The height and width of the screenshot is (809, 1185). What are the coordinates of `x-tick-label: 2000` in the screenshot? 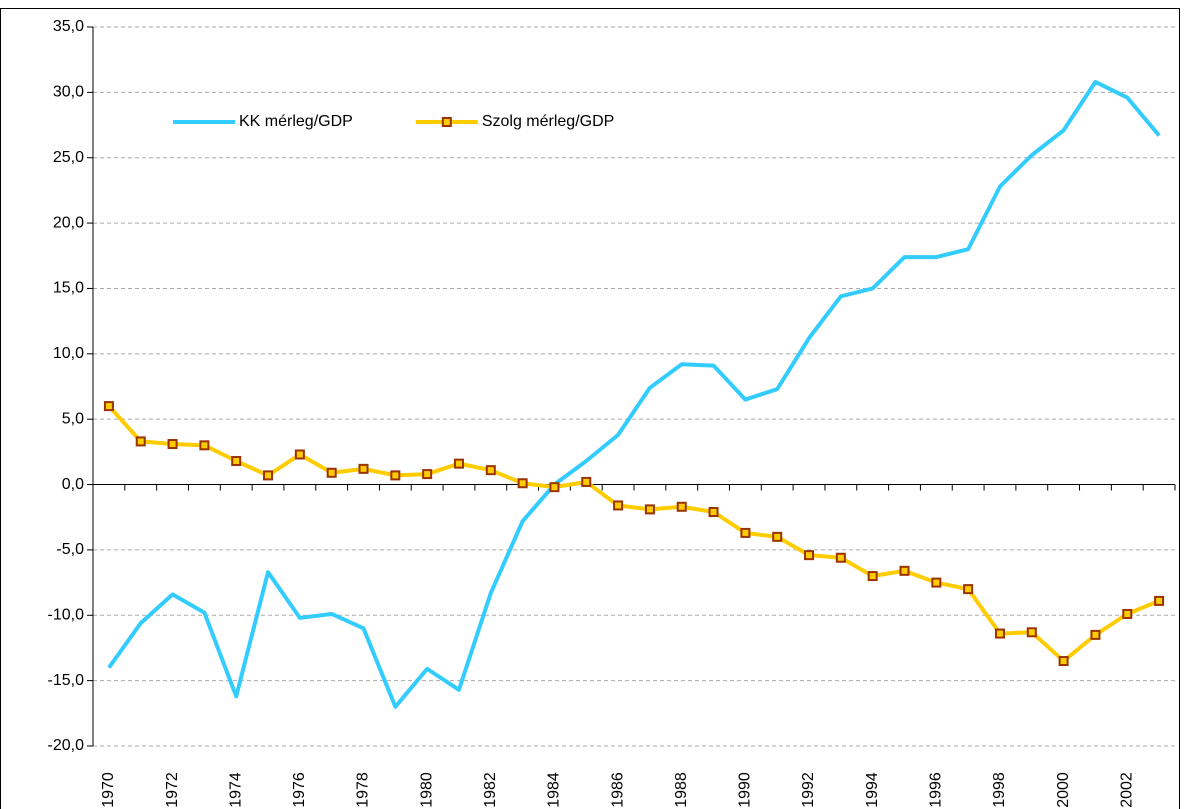 It's located at (1063, 790).